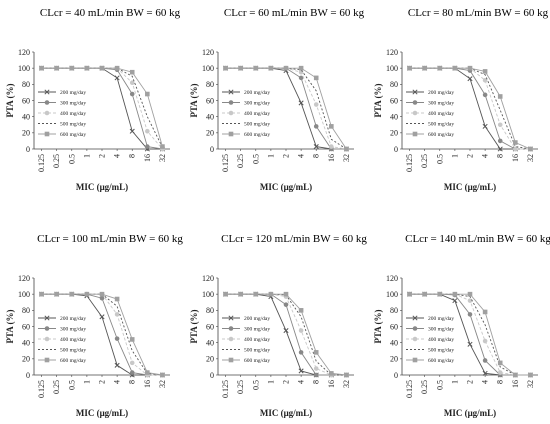  What do you see at coordinates (441, 125) in the screenshot?
I see `legend-label: 500 mg/day` at bounding box center [441, 125].